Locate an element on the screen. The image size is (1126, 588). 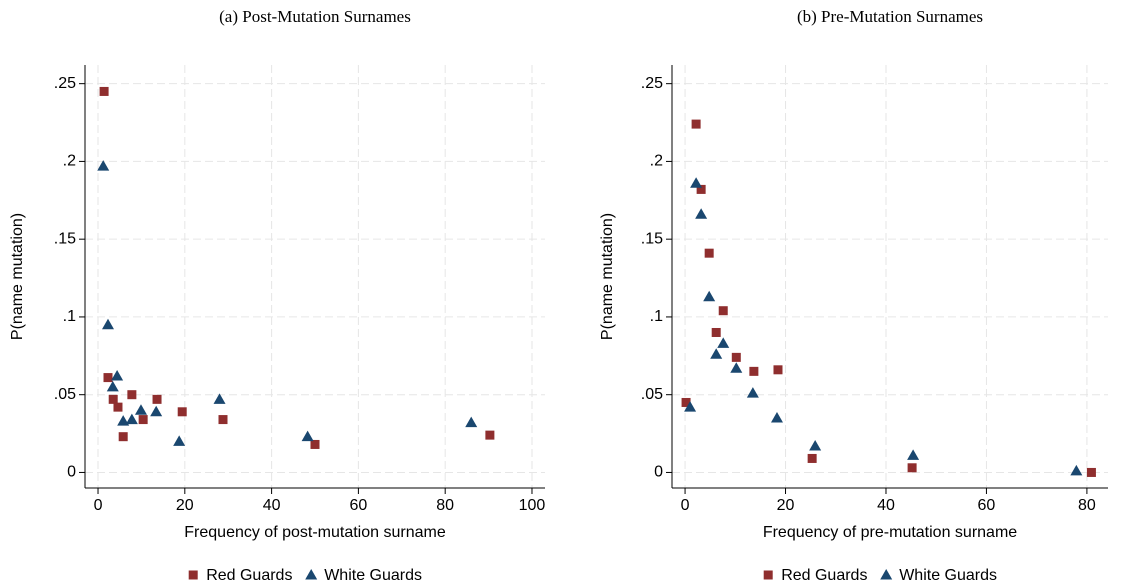
x-axis-label: Frequency of pre-mutation surname is located at coordinates (890, 532).